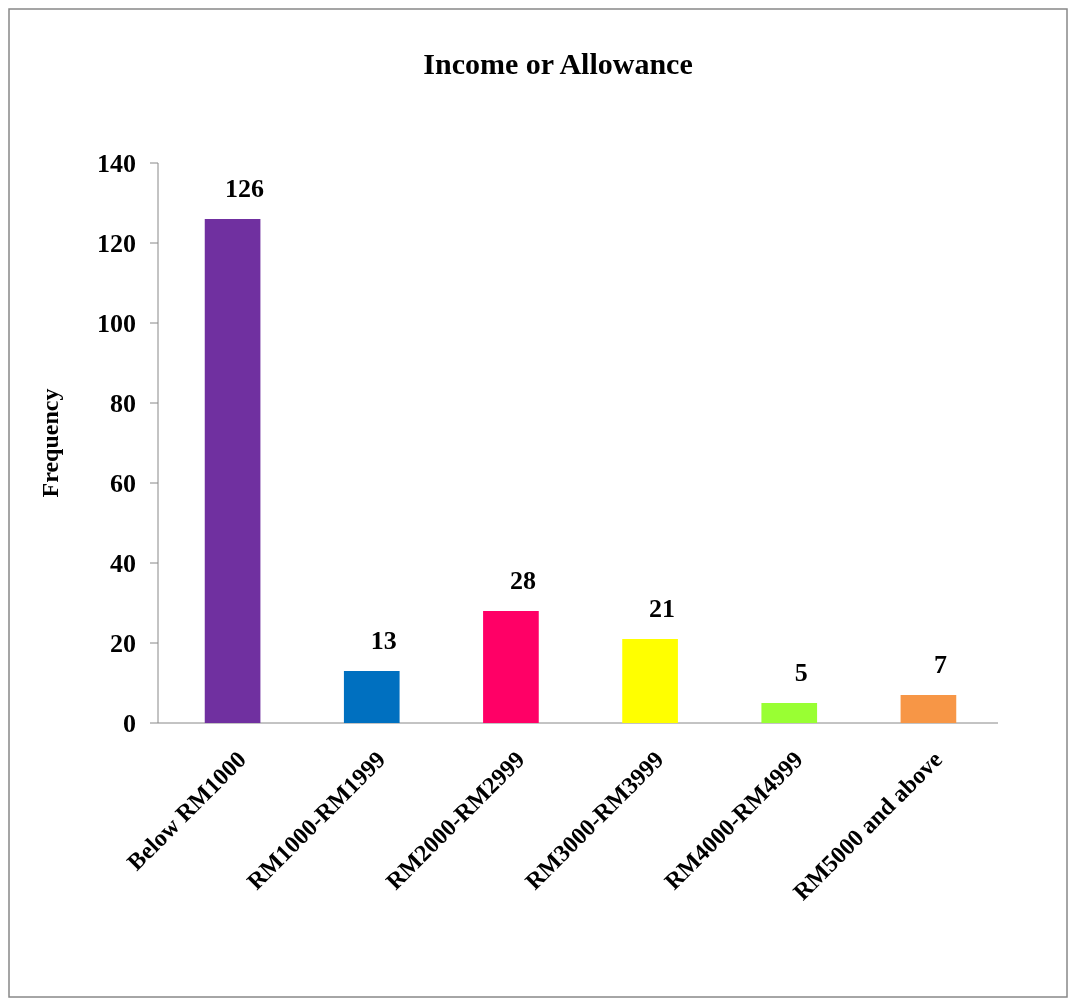  I want to click on chart-title: Income or Allowance, so click(558, 63).